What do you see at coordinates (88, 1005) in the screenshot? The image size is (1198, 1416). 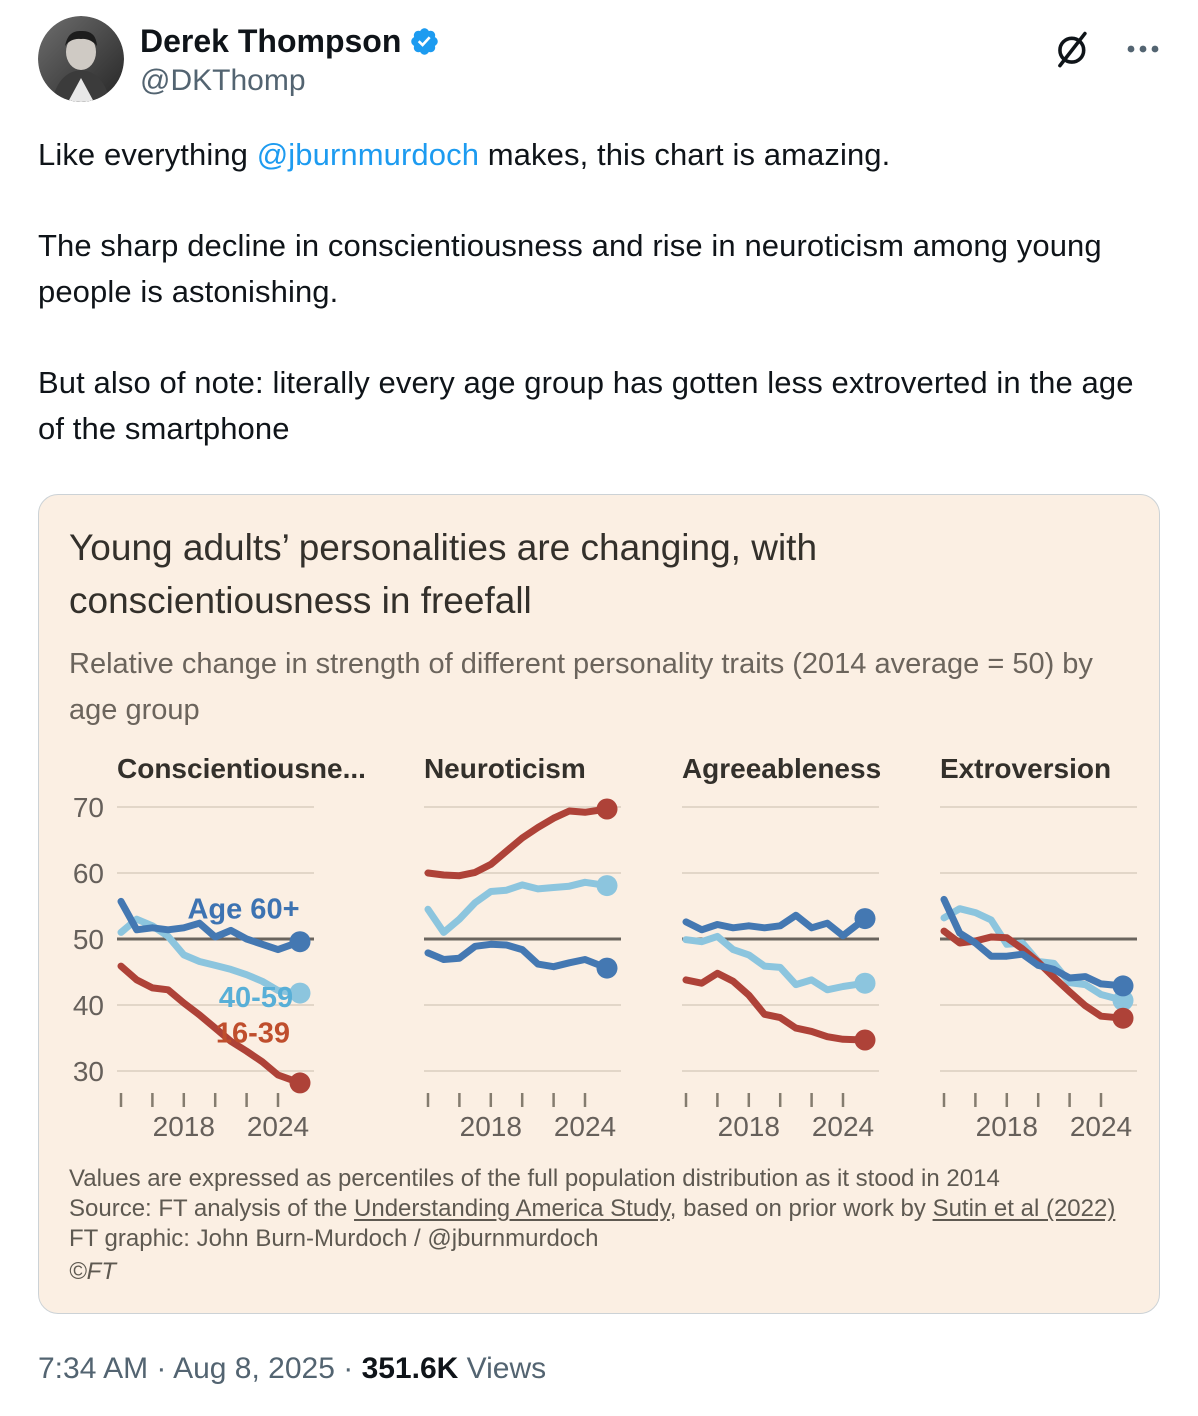 I see `svg-text: 40` at bounding box center [88, 1005].